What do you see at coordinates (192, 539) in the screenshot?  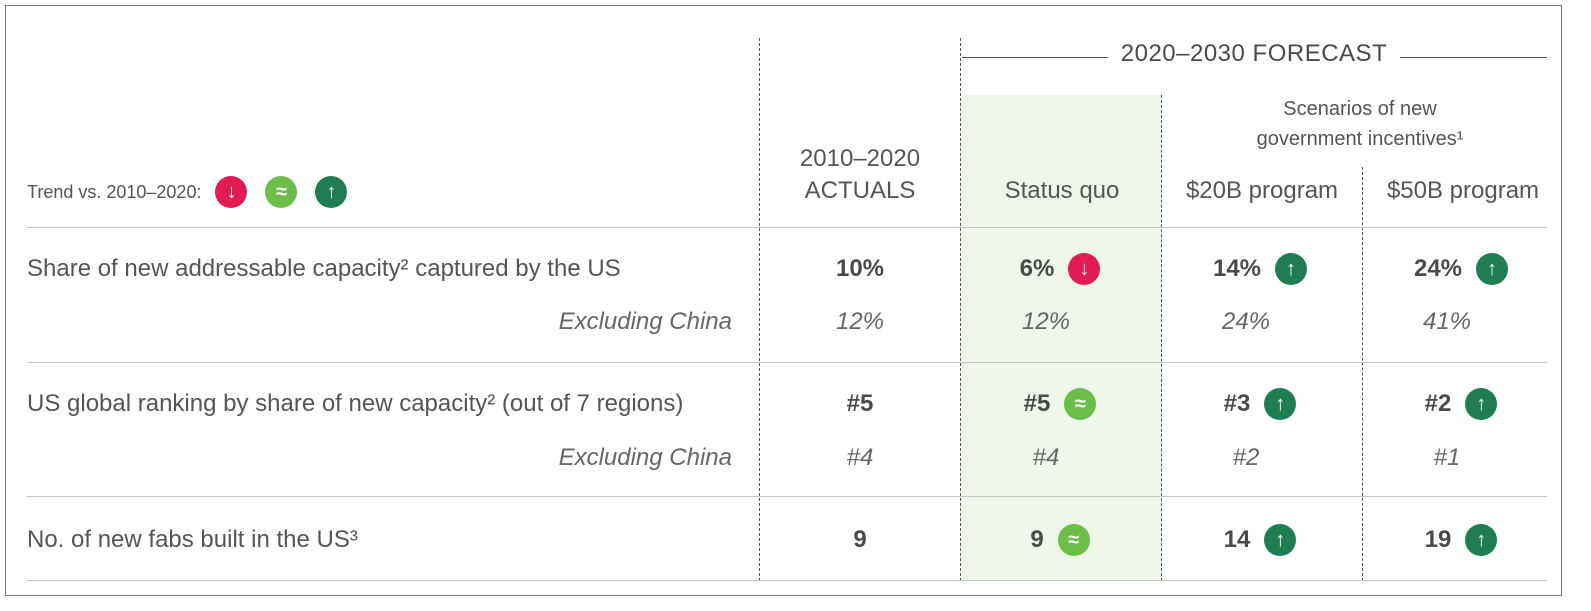 I see `row-label-fabs: No. of new fabs built in the US³` at bounding box center [192, 539].